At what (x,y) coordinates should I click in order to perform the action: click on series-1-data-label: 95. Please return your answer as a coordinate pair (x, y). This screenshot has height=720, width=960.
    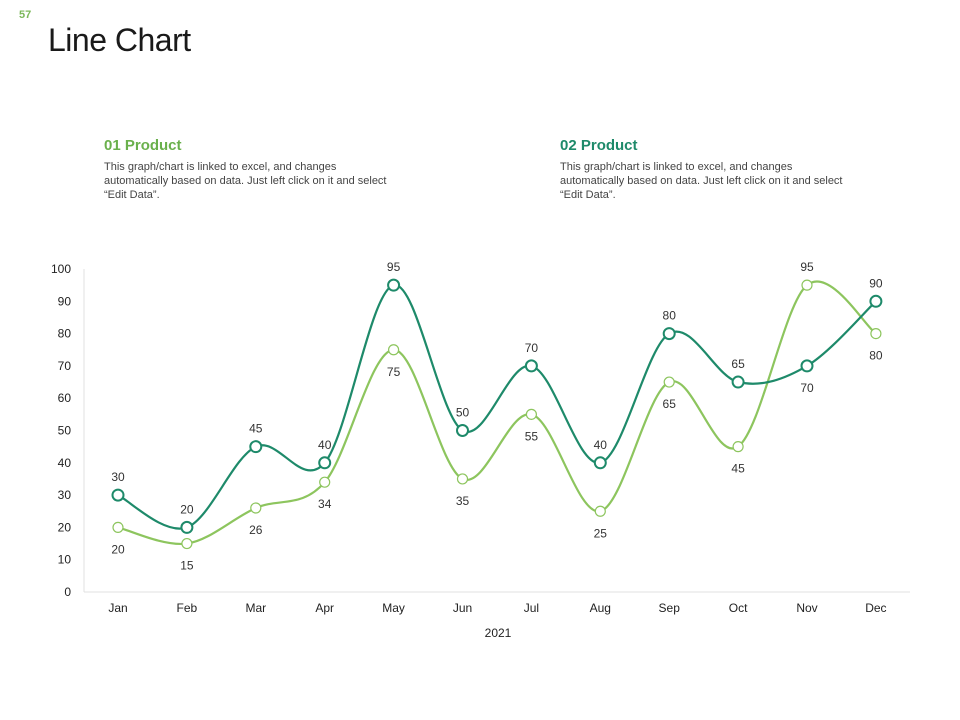
    Looking at the image, I should click on (807, 267).